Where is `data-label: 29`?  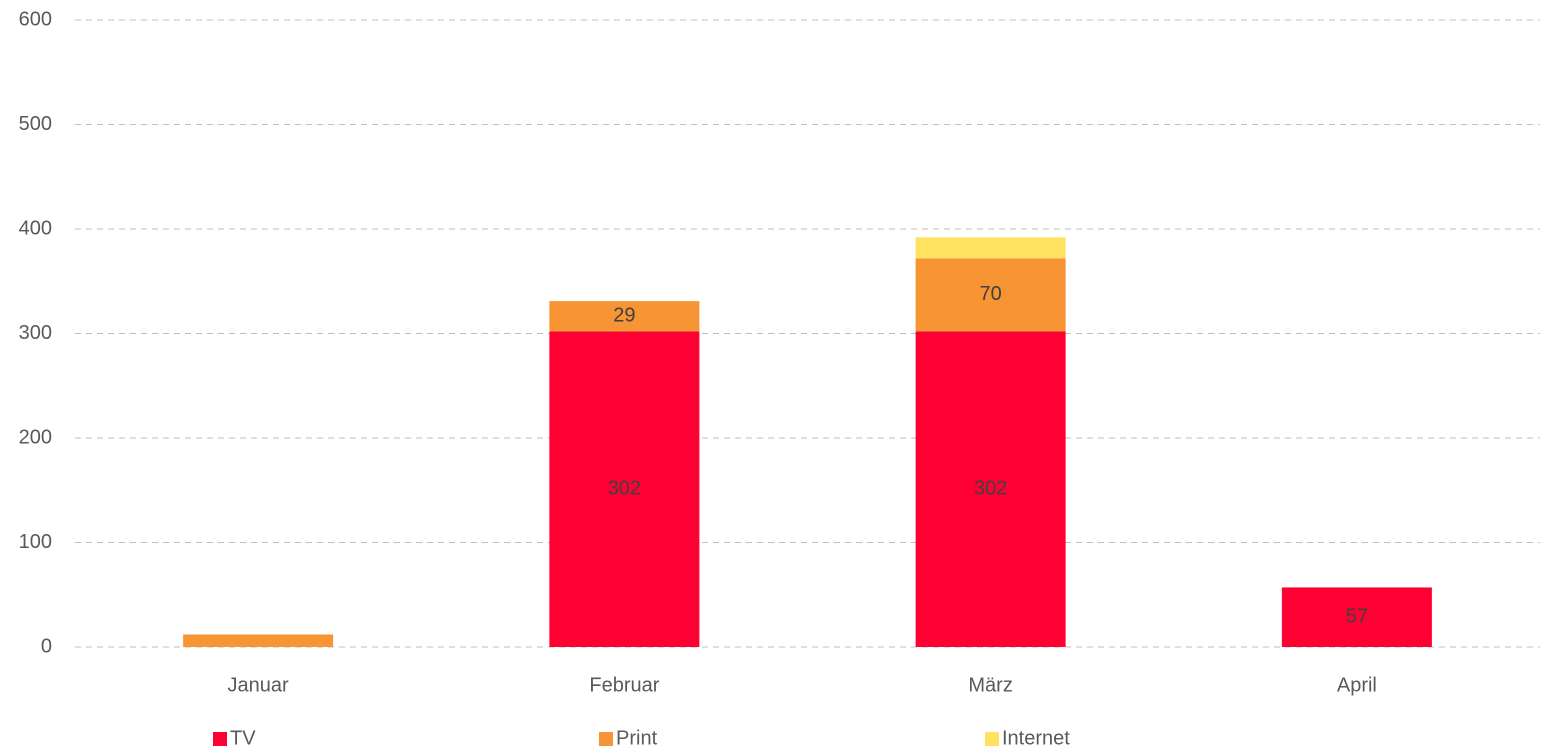
data-label: 29 is located at coordinates (624, 316).